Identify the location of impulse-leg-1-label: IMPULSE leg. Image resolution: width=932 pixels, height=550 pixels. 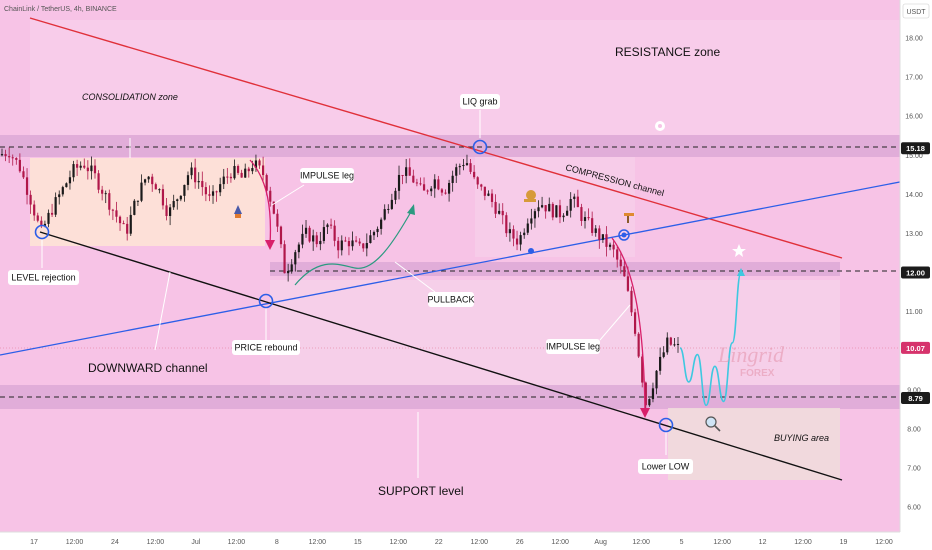
(327, 176).